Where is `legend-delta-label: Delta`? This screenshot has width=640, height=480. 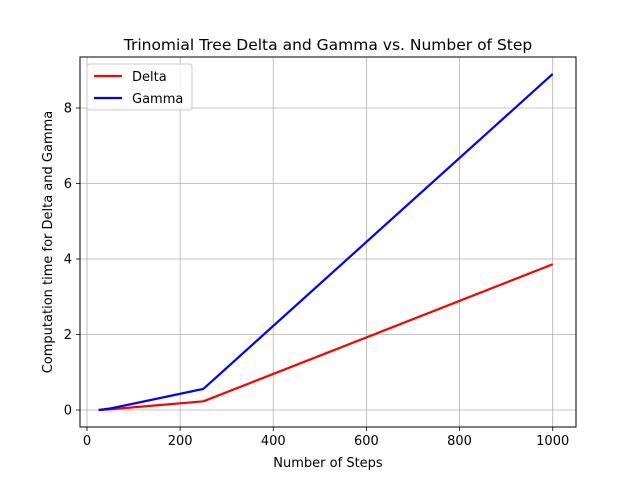
legend-delta-label: Delta is located at coordinates (149, 77).